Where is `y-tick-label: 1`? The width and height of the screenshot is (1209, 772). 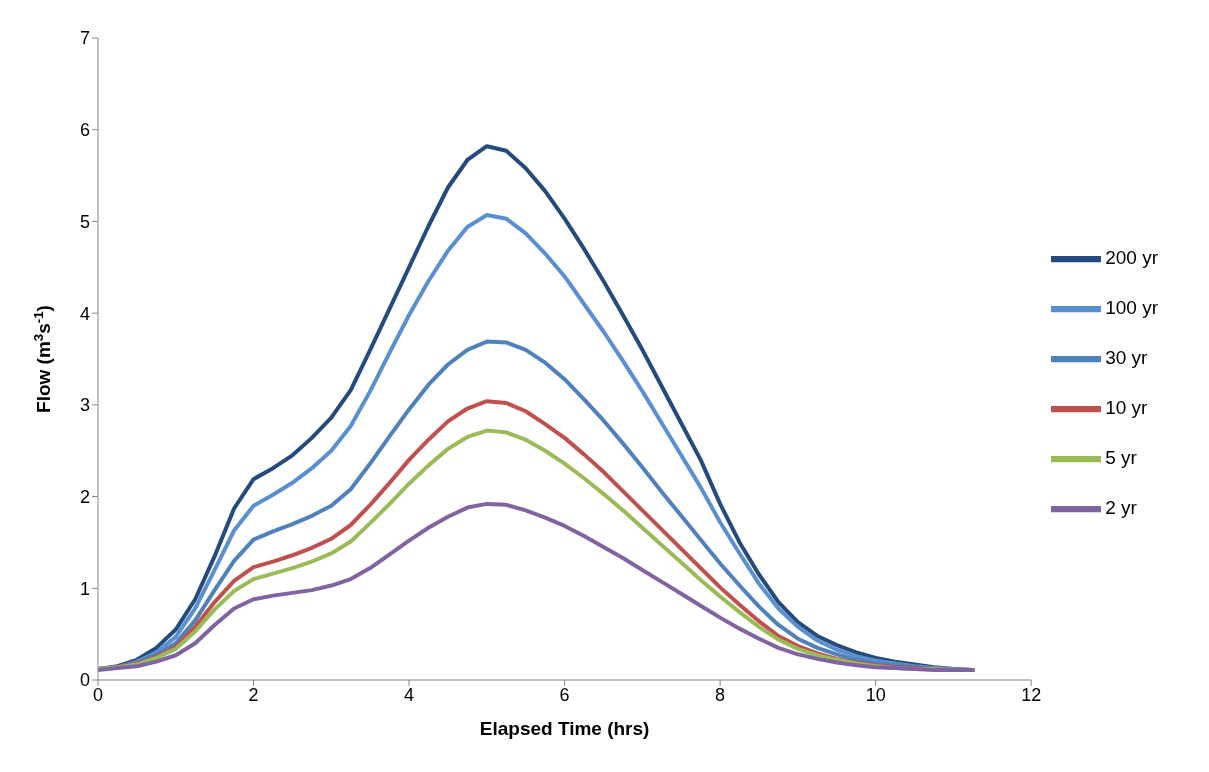 y-tick-label: 1 is located at coordinates (84, 588).